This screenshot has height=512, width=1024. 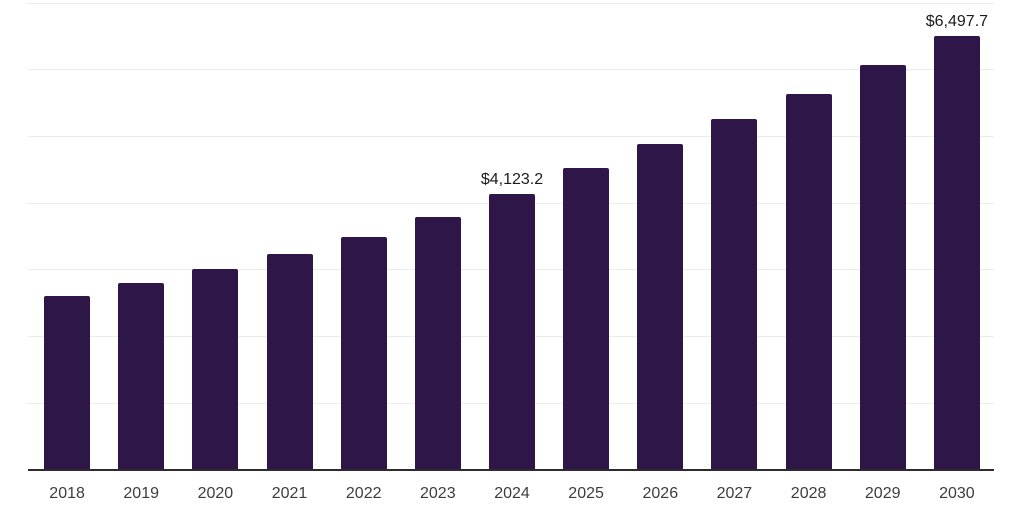 What do you see at coordinates (215, 369) in the screenshot?
I see `bar-2020` at bounding box center [215, 369].